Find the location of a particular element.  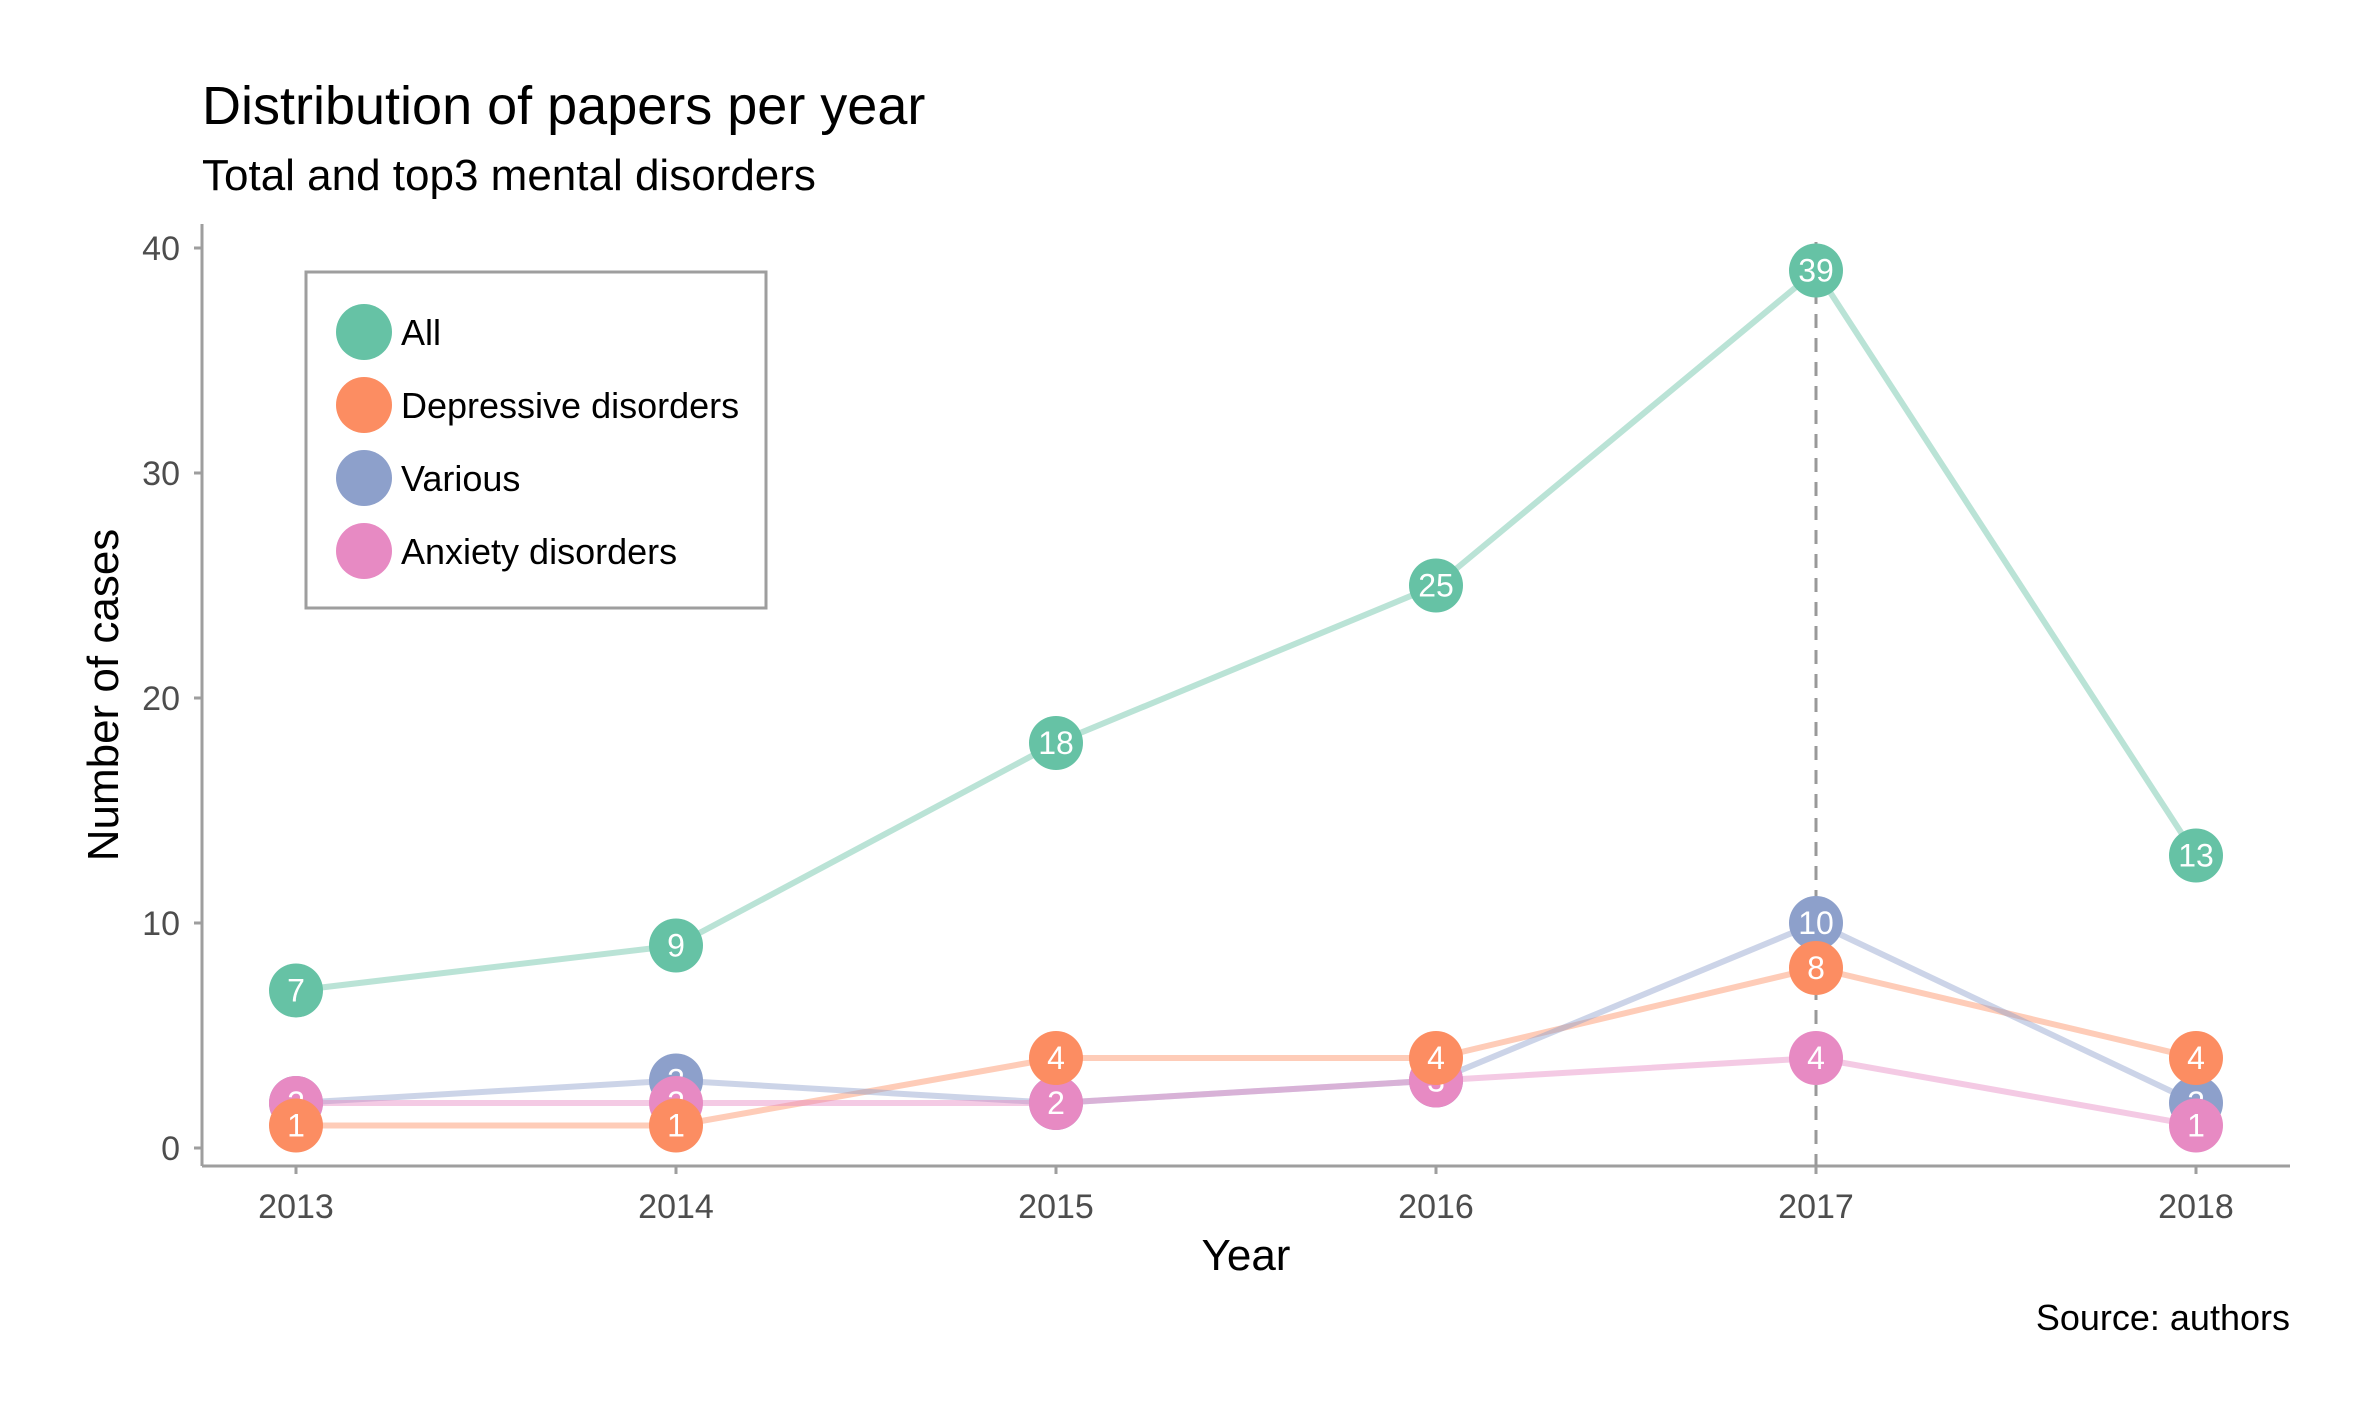

point-various is located at coordinates (1816, 923).